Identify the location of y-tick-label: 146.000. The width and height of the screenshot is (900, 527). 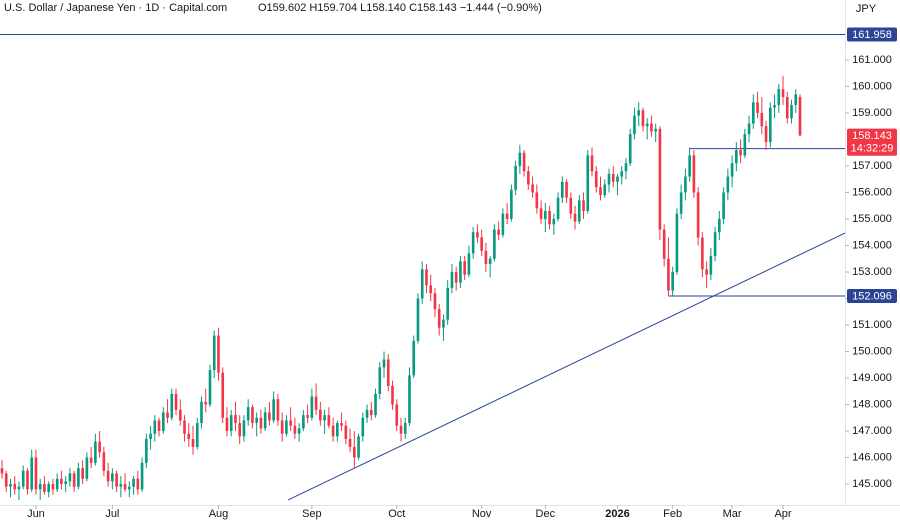
(872, 457).